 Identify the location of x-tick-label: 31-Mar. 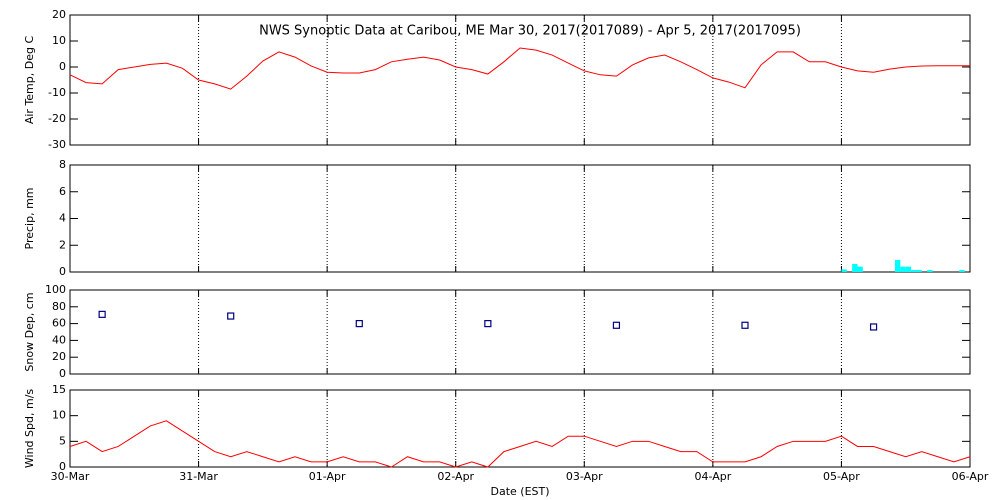
(198, 476).